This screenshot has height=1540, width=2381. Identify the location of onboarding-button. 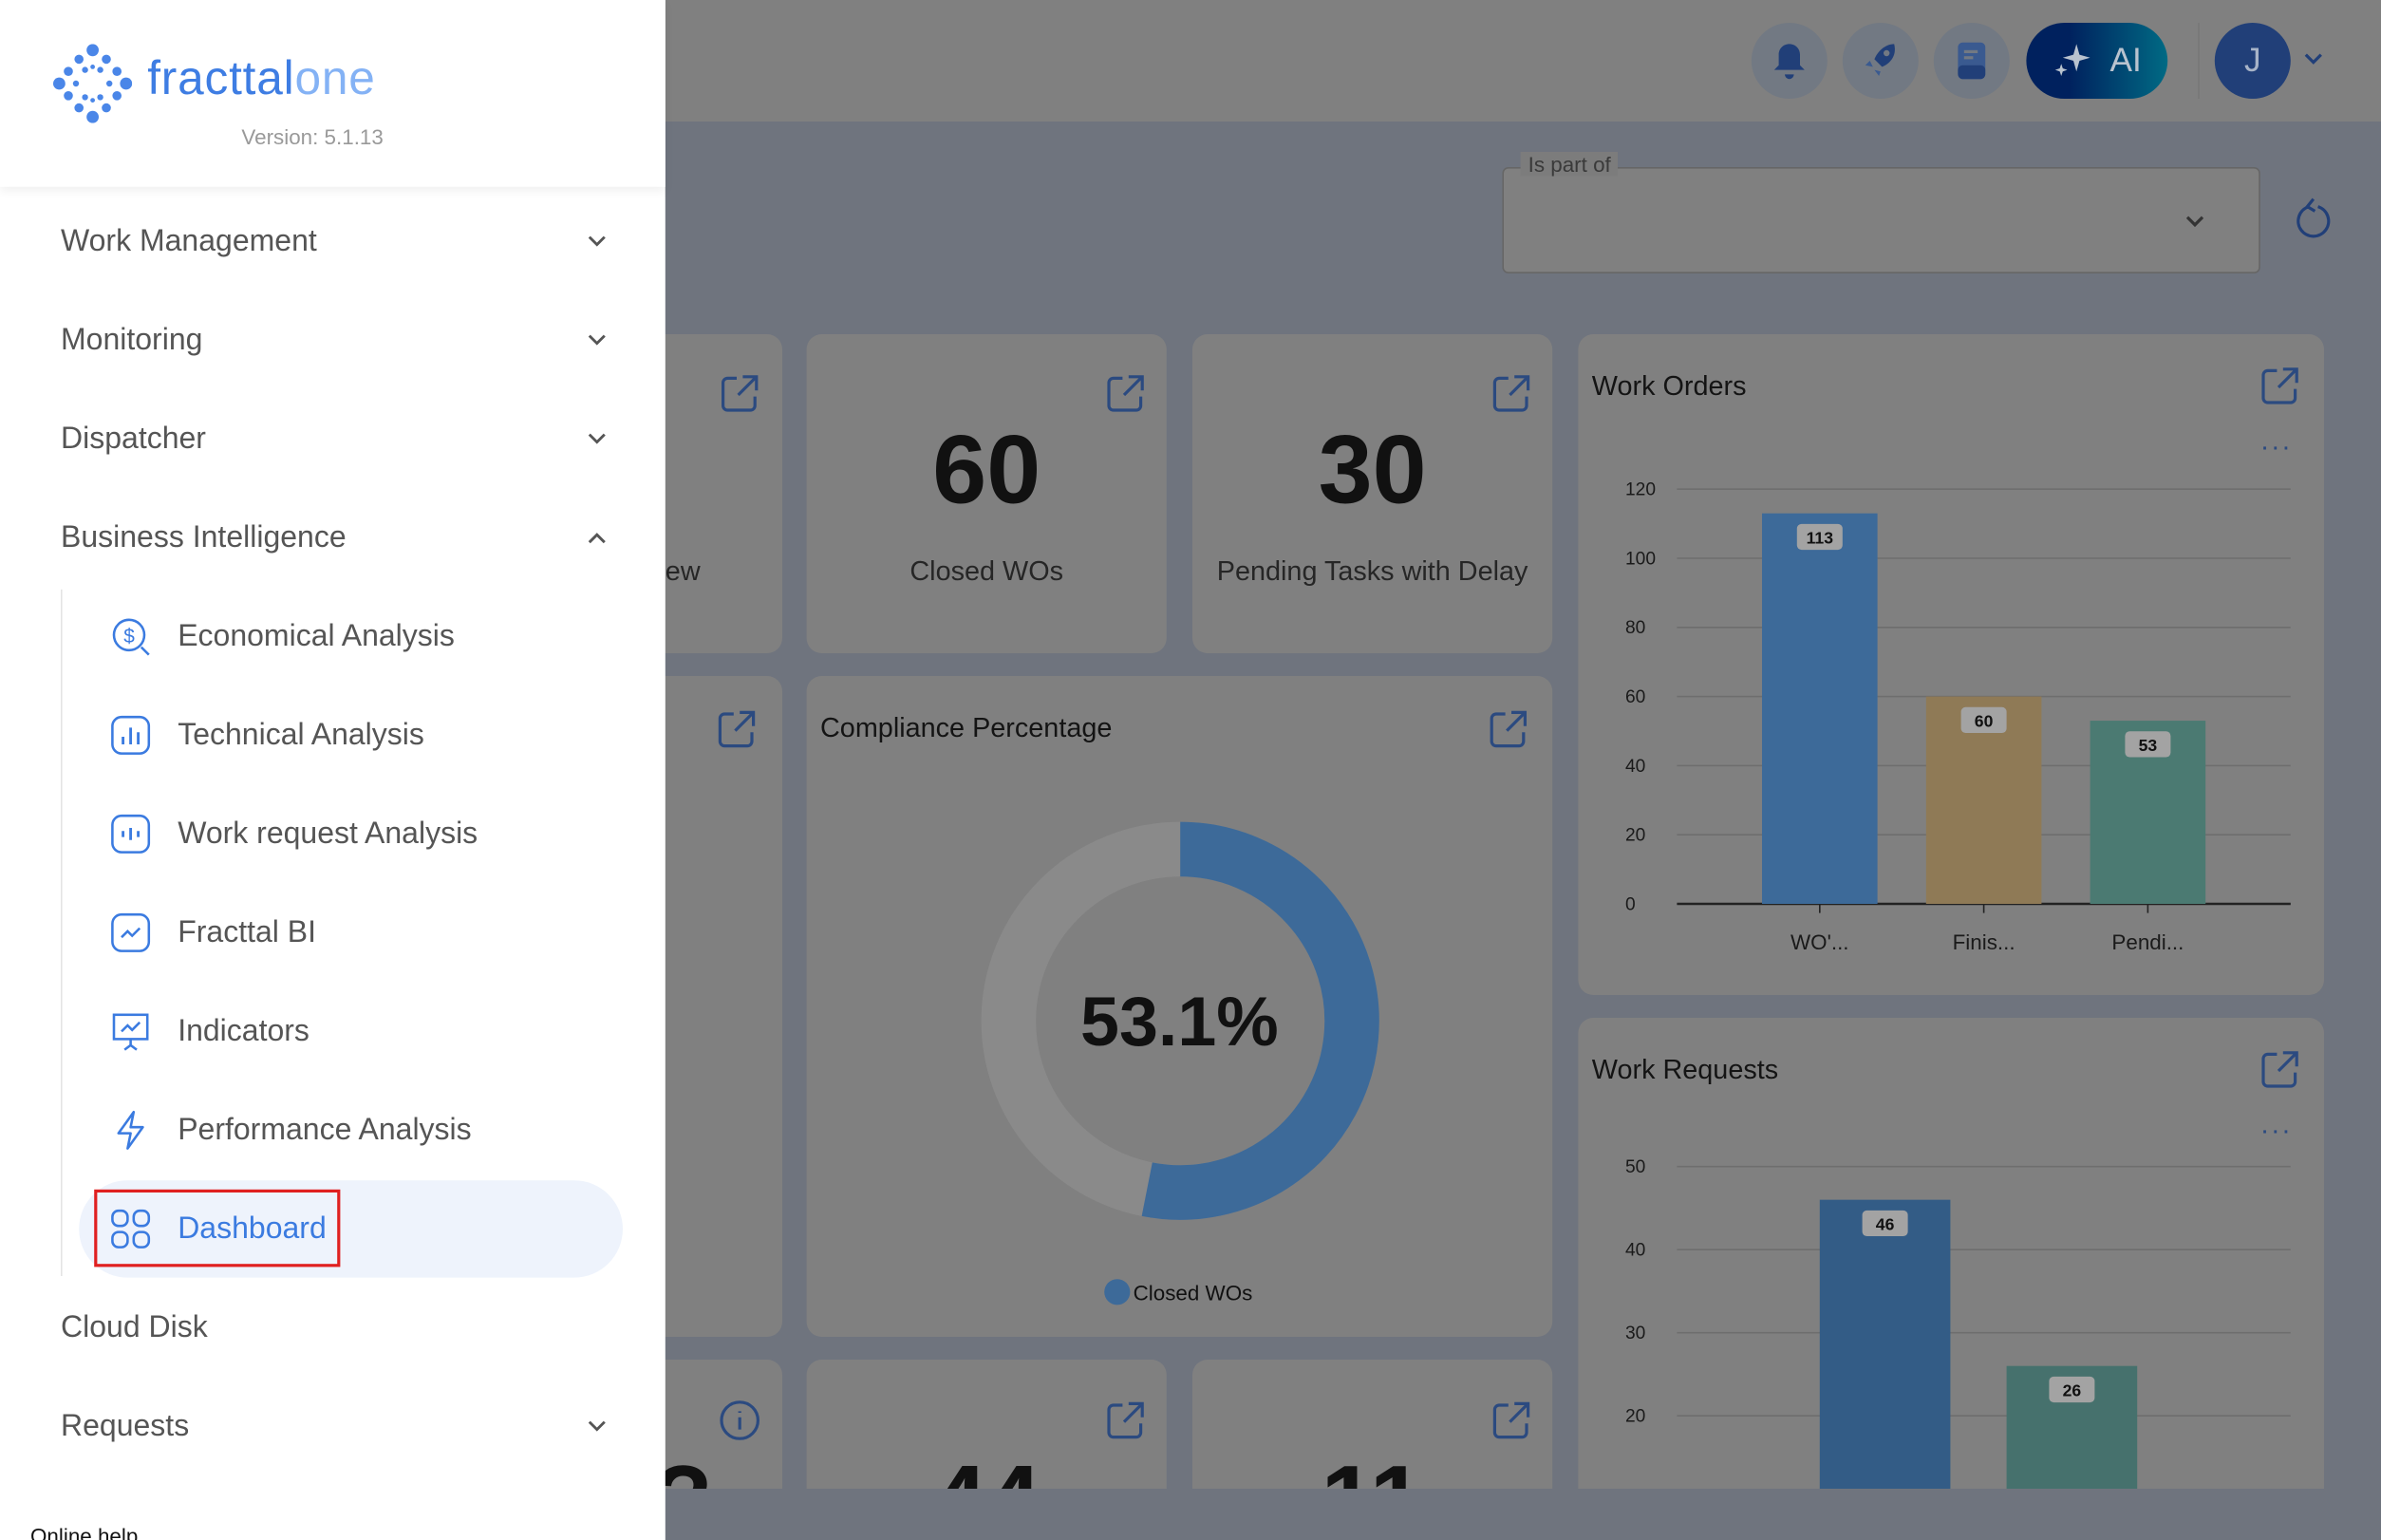
(1880, 61).